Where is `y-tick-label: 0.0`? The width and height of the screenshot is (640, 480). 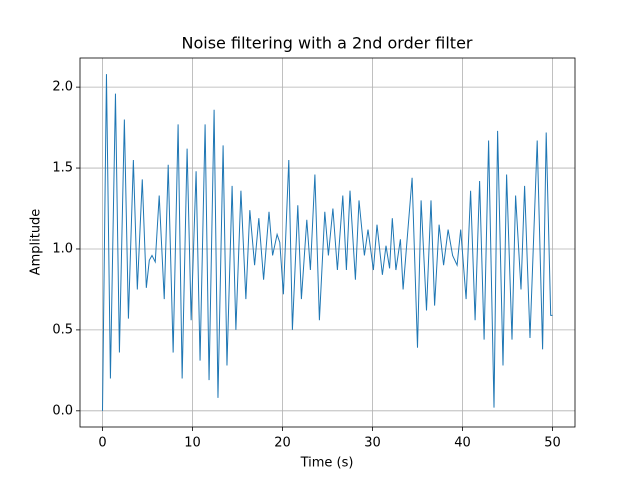 y-tick-label: 0.0 is located at coordinates (62, 410).